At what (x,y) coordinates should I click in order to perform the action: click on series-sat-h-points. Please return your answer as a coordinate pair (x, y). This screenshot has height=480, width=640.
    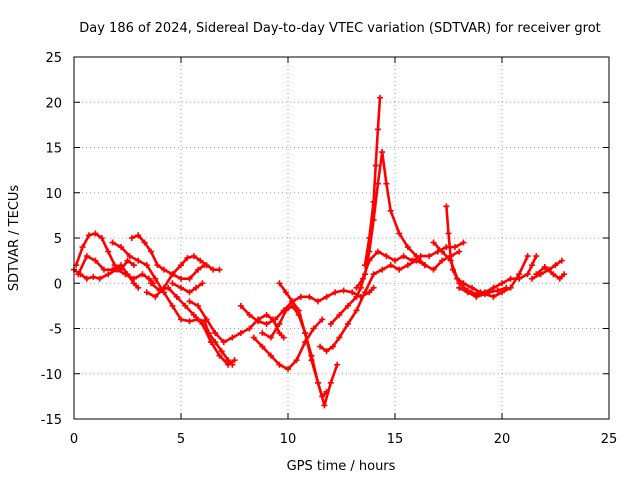
    Looking at the image, I should click on (187, 288).